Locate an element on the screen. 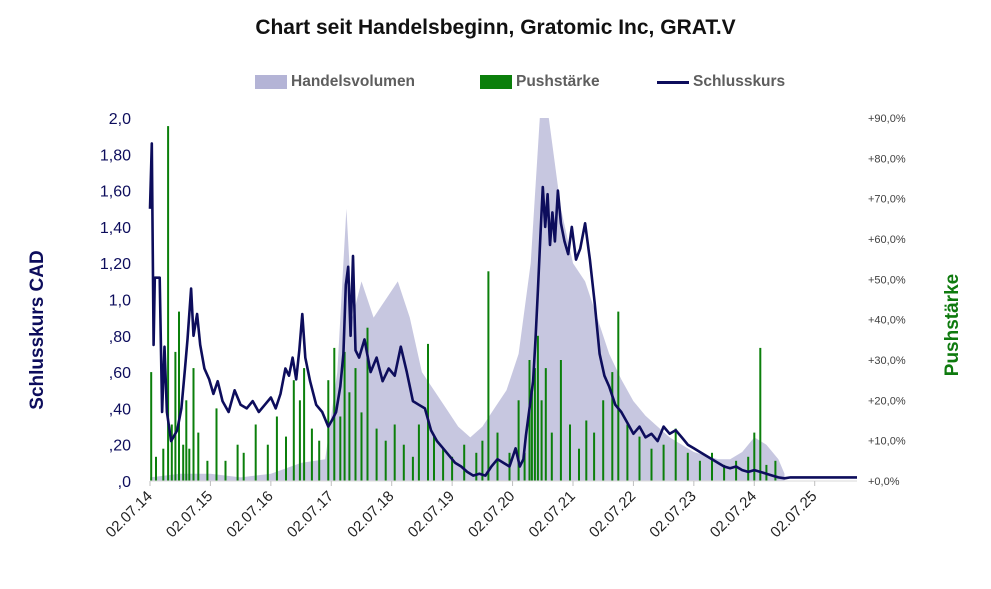 The height and width of the screenshot is (589, 991). x-tick-label: 02.07.20 is located at coordinates (491, 514).